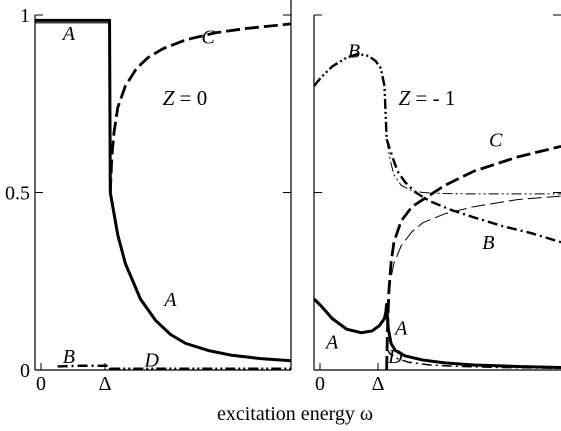 This screenshot has width=561, height=431. I want to click on y-tick-label: 0.5, so click(17, 194).